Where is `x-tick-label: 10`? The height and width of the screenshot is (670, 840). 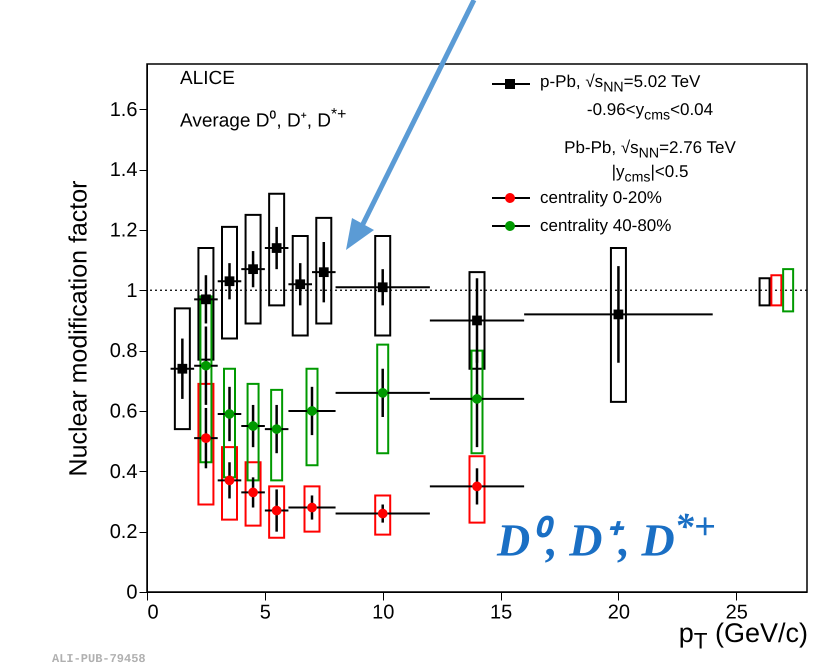
x-tick-label: 10 is located at coordinates (383, 613).